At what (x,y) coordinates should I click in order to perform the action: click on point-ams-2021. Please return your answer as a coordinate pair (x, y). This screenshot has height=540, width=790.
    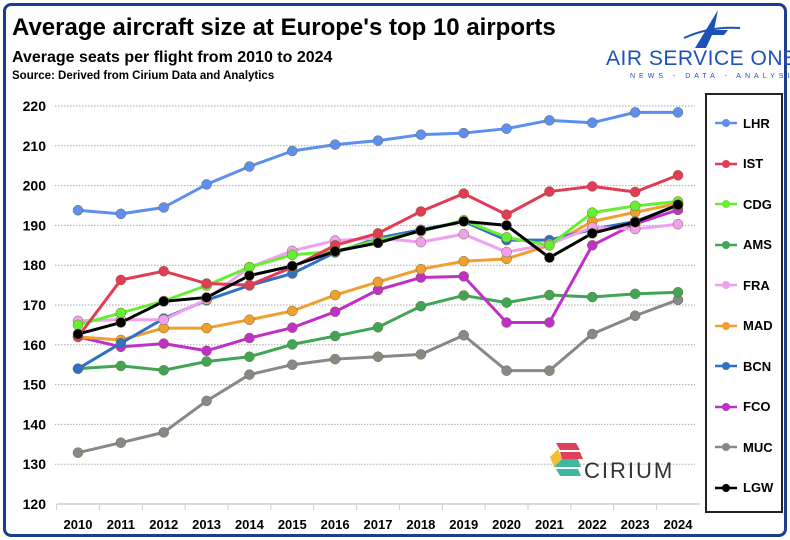
    Looking at the image, I should click on (549, 295).